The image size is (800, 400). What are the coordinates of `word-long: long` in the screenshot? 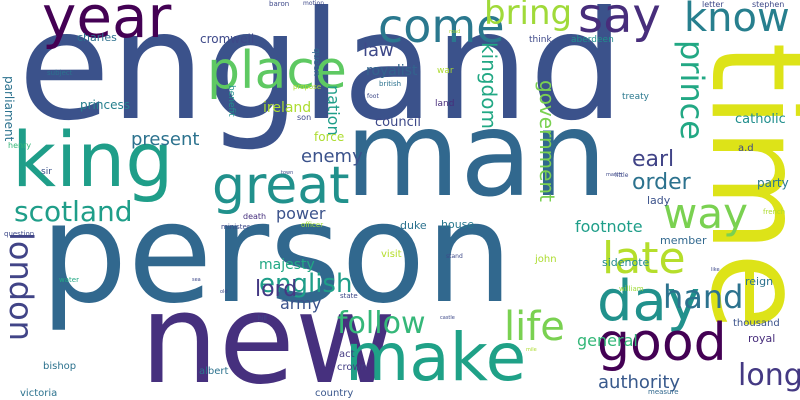 It's located at (769, 375).